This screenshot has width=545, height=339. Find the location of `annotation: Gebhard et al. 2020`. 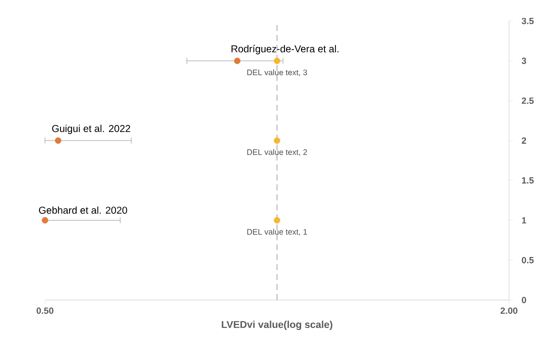

annotation: Gebhard et al. 2020 is located at coordinates (83, 210).